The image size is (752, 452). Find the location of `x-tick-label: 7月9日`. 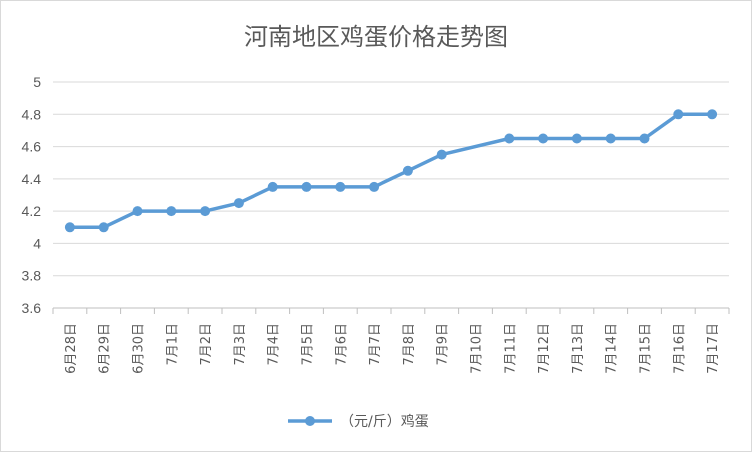

x-tick-label: 7月9日 is located at coordinates (443, 344).